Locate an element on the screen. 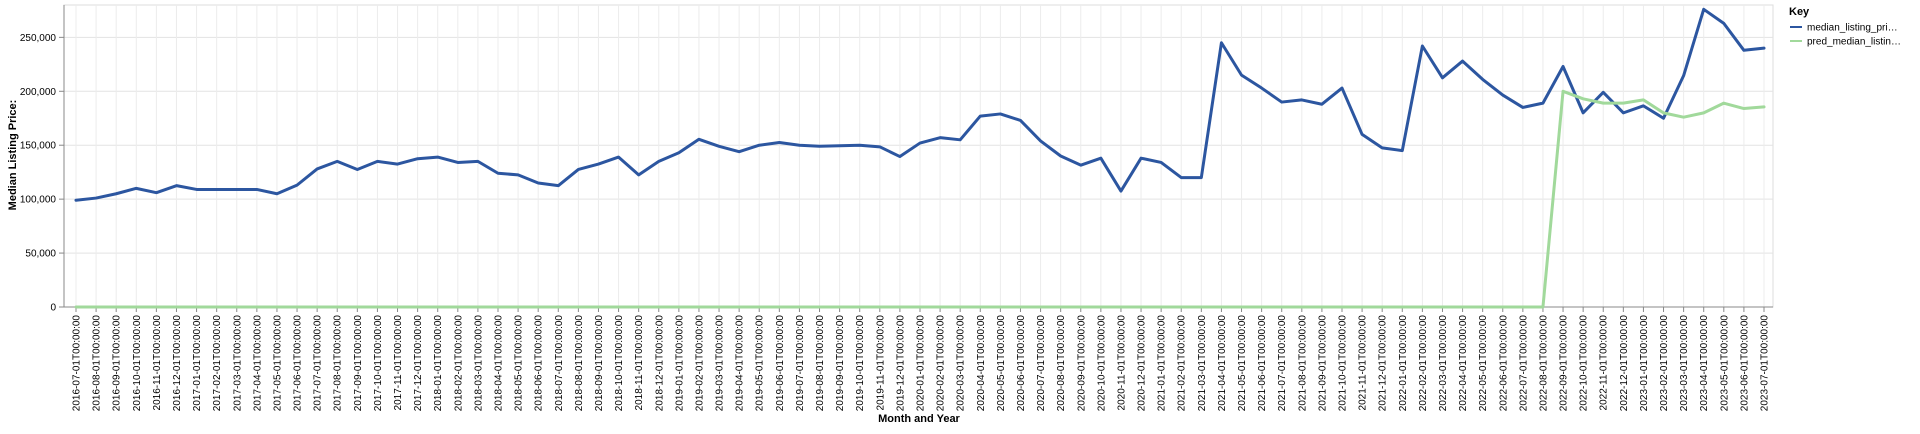  x-tick-label: 2023-03-01T00:00:00 is located at coordinates (1684, 363).